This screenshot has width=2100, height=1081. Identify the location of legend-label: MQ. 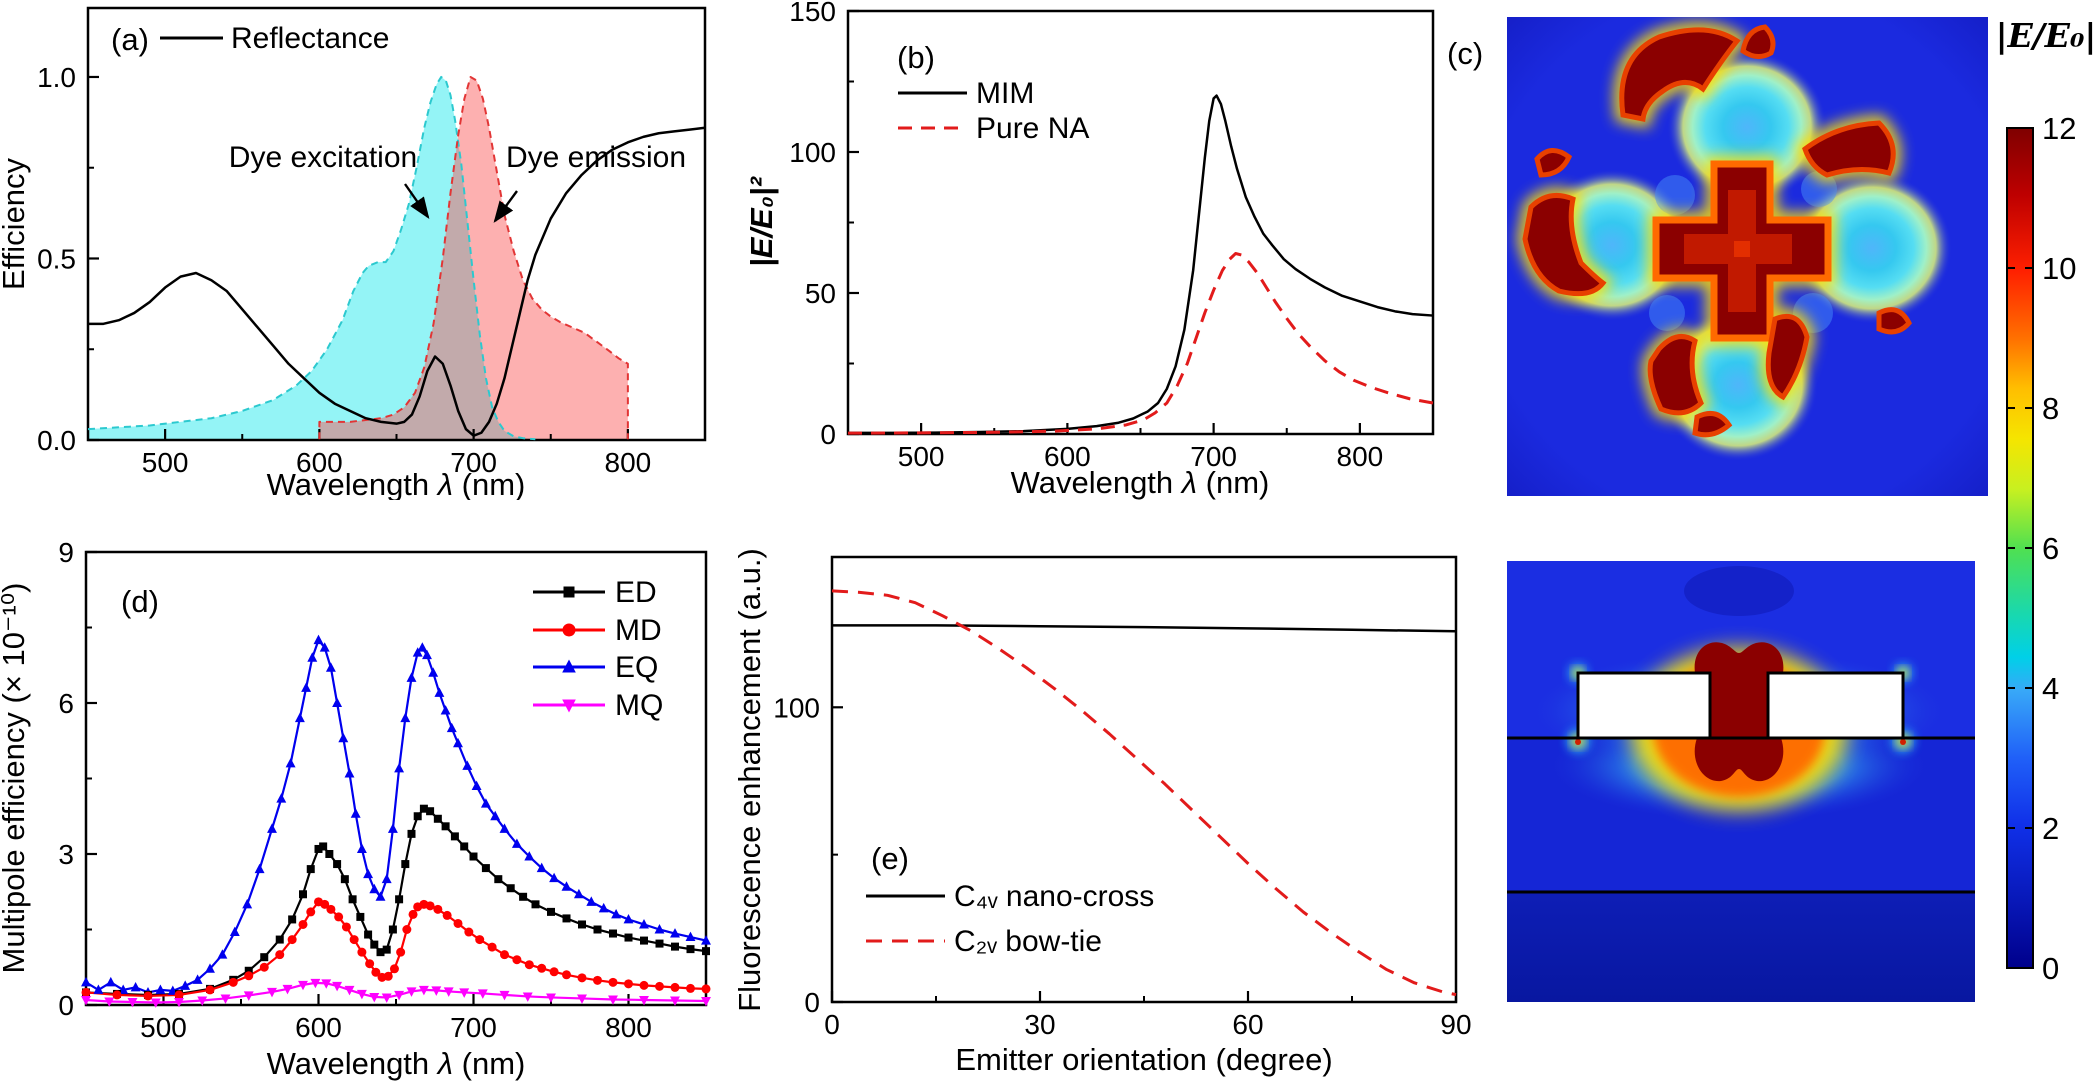
(639, 705).